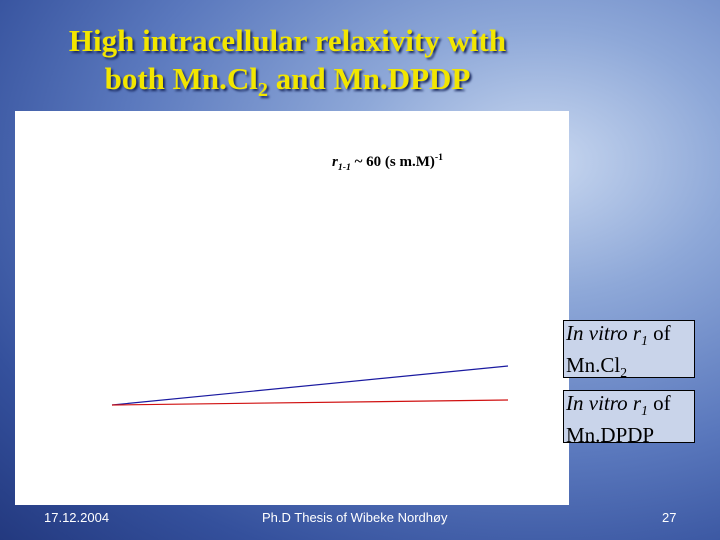  I want to click on annotation: r1-1 ~ 60 (s m.M)-1, so click(387, 162).